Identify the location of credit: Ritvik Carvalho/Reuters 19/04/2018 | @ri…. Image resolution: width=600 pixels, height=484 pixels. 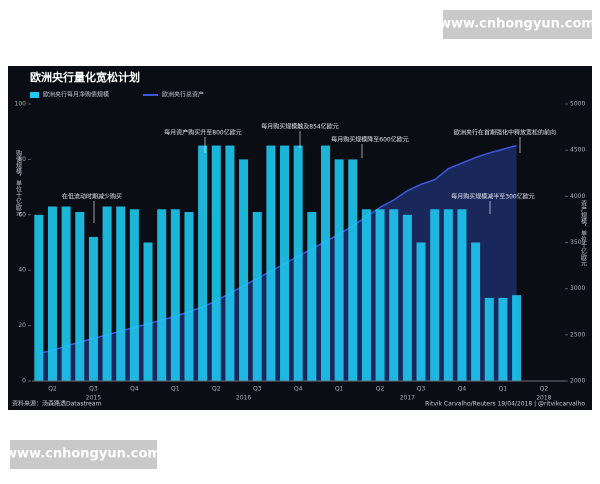
(505, 404).